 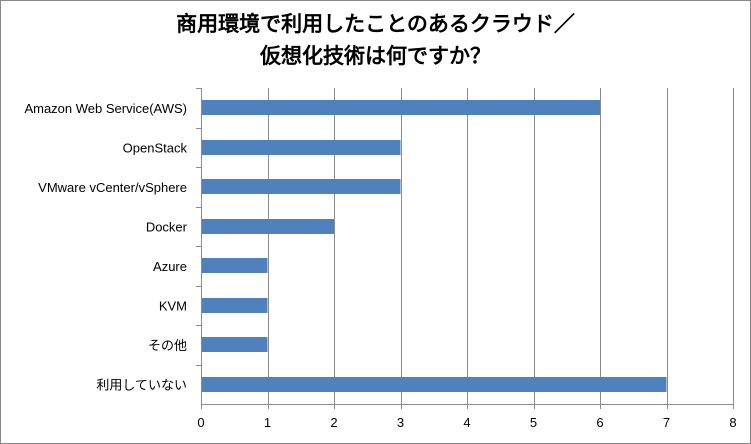 What do you see at coordinates (333, 422) in the screenshot?
I see `x-tick-label: 2` at bounding box center [333, 422].